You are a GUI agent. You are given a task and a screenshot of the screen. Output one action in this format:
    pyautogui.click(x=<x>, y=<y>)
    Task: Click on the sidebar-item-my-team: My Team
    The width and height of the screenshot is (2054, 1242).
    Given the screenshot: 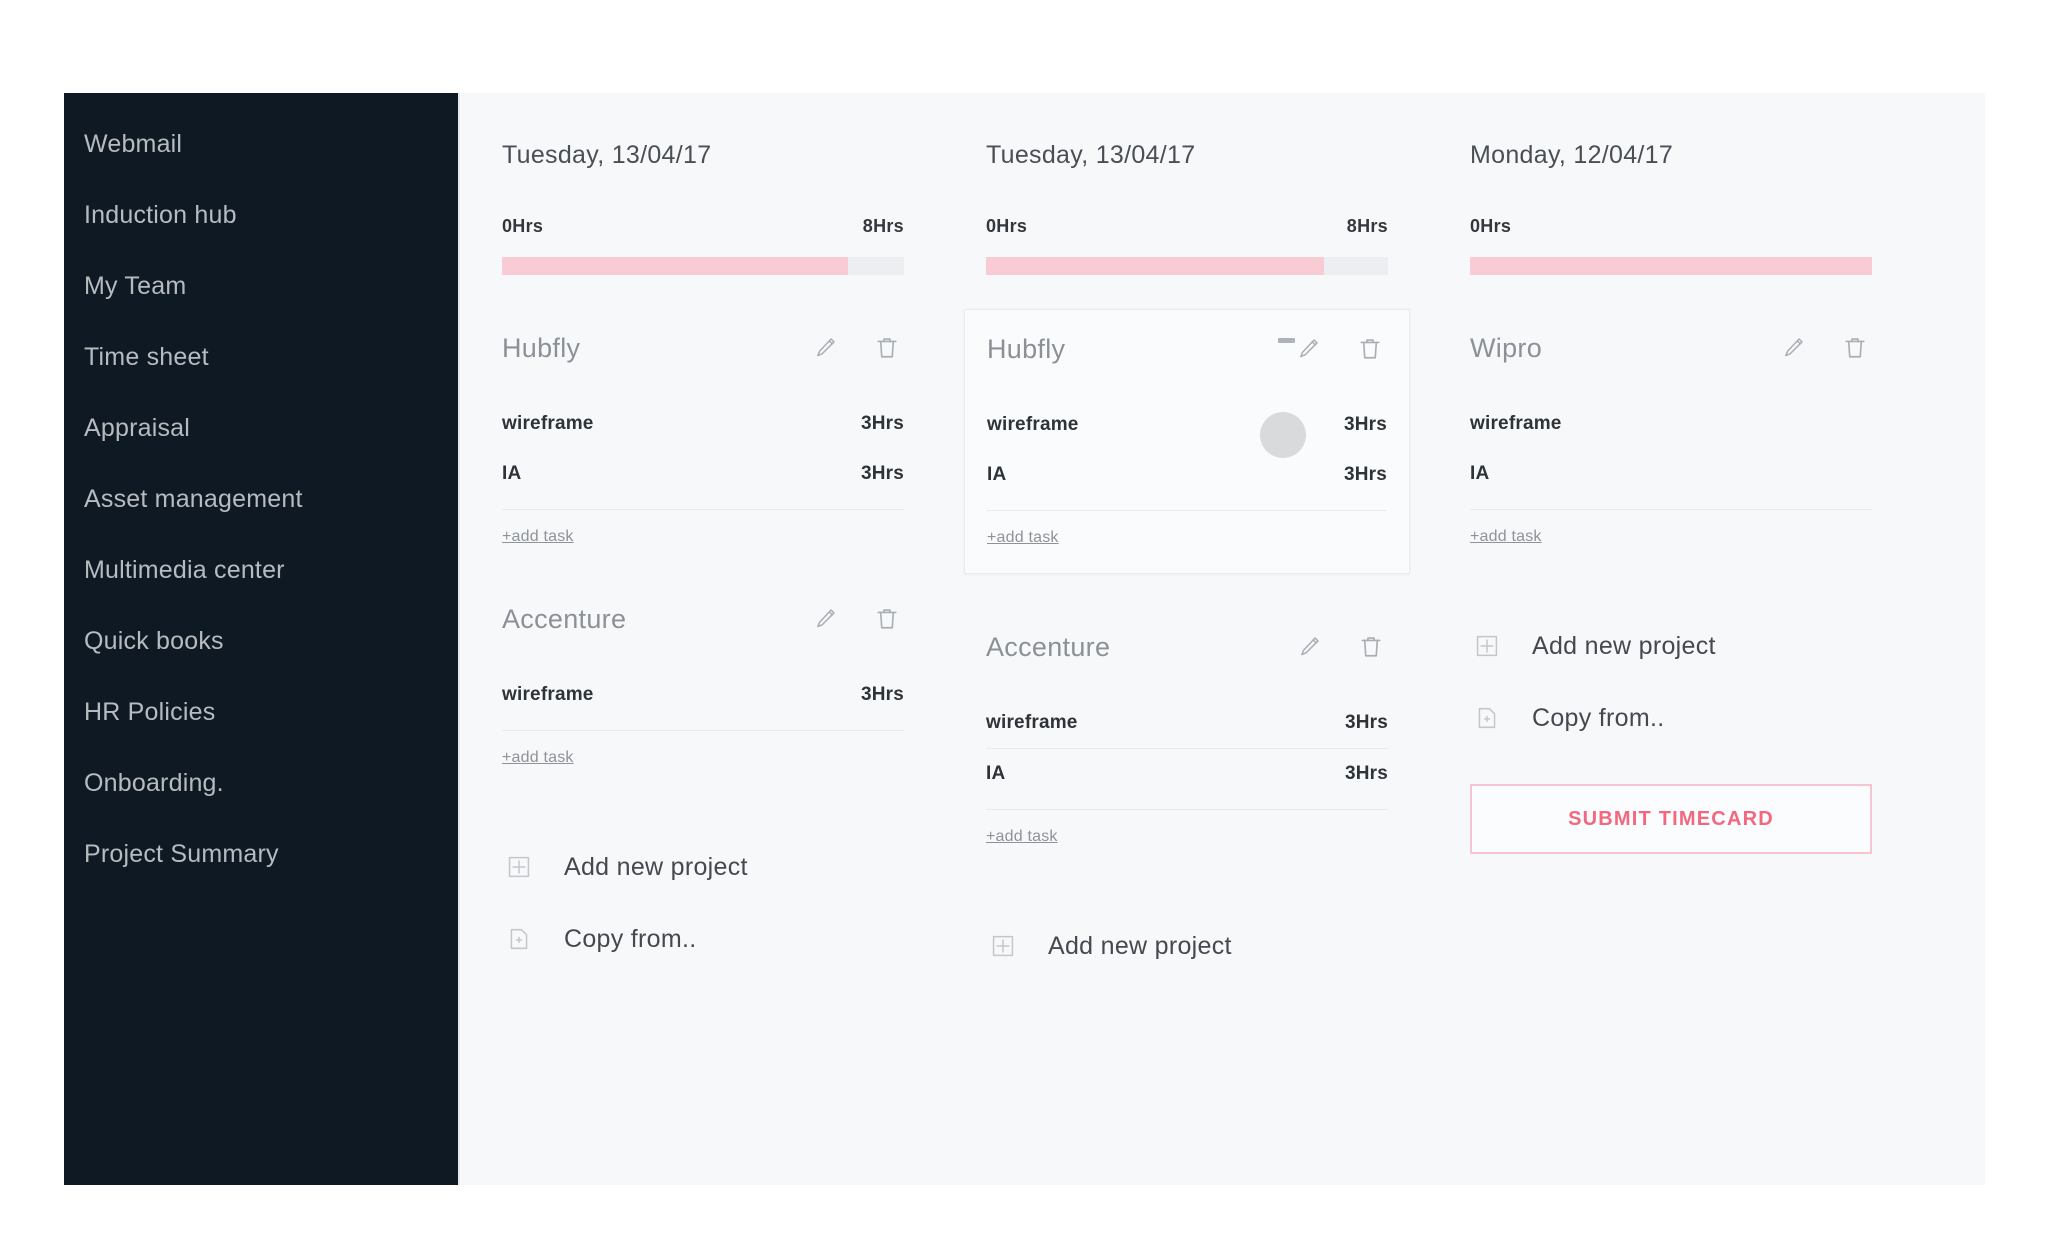 What is the action you would take?
    pyautogui.click(x=261, y=286)
    